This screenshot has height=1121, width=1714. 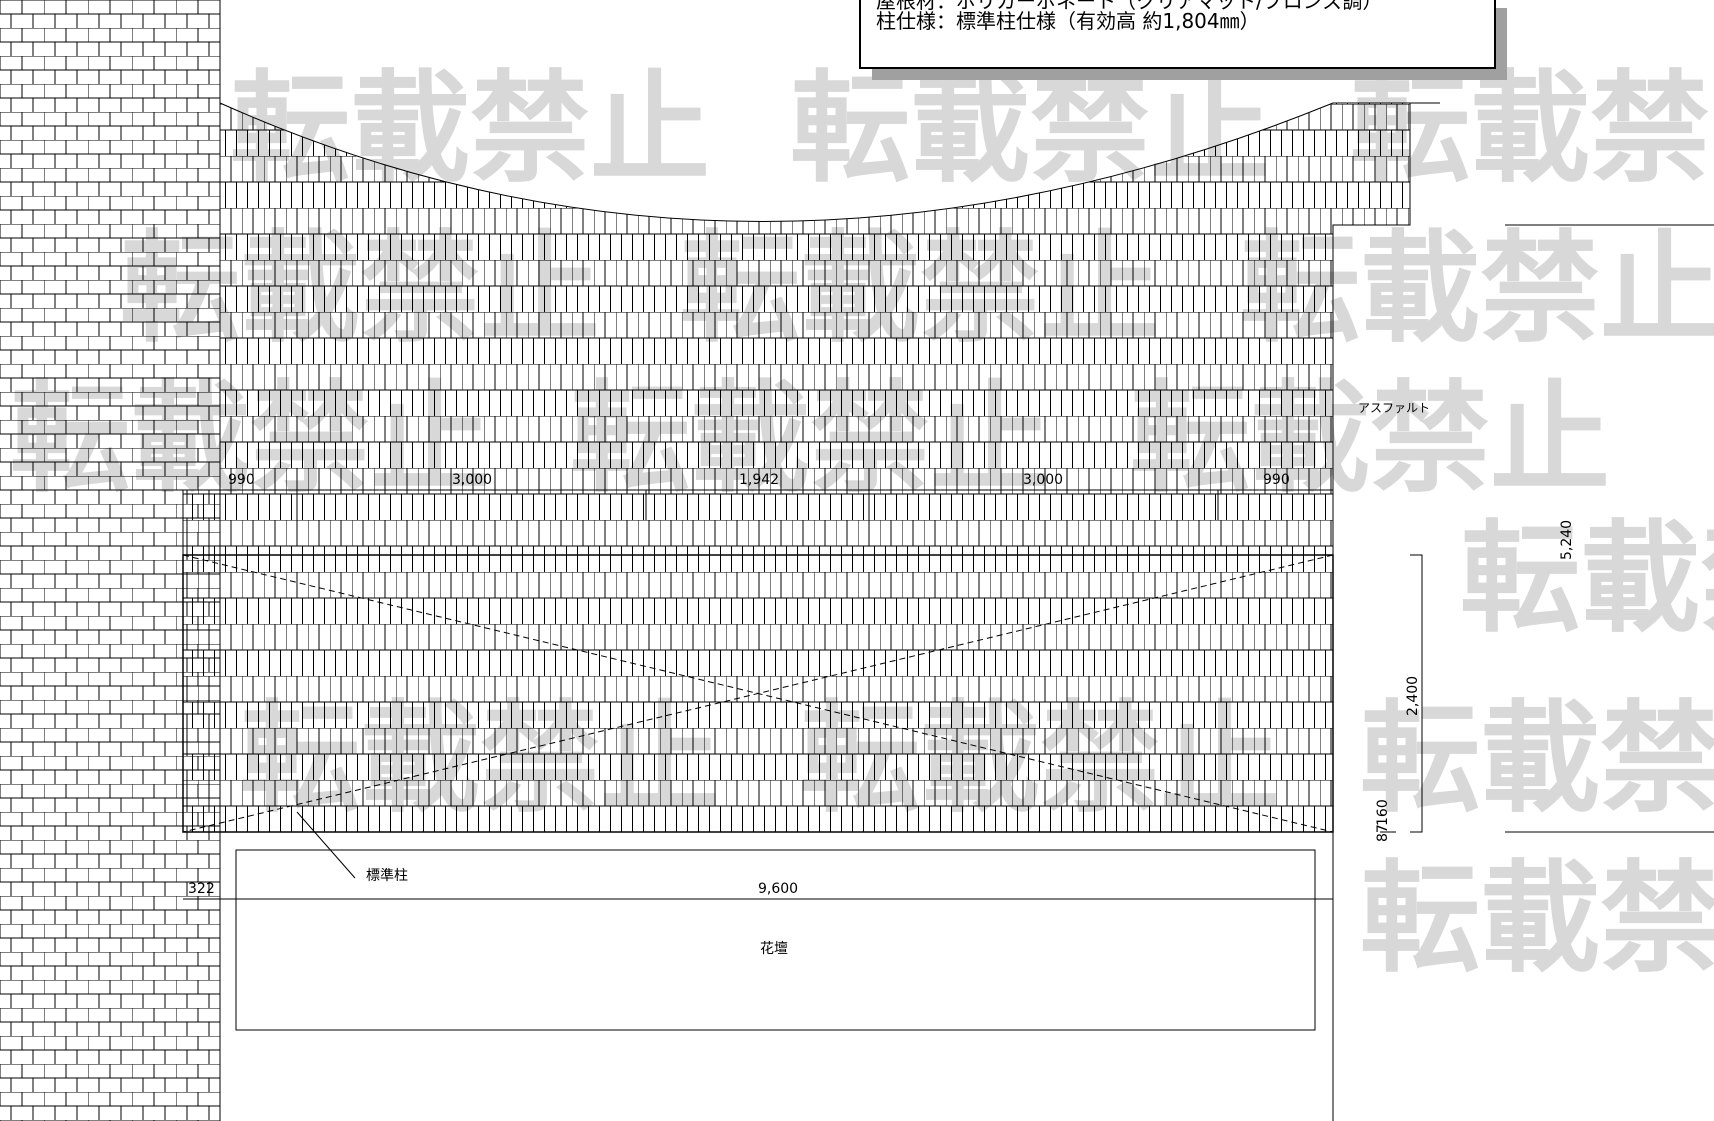 I want to click on dim-label: 87, so click(x=1383, y=833).